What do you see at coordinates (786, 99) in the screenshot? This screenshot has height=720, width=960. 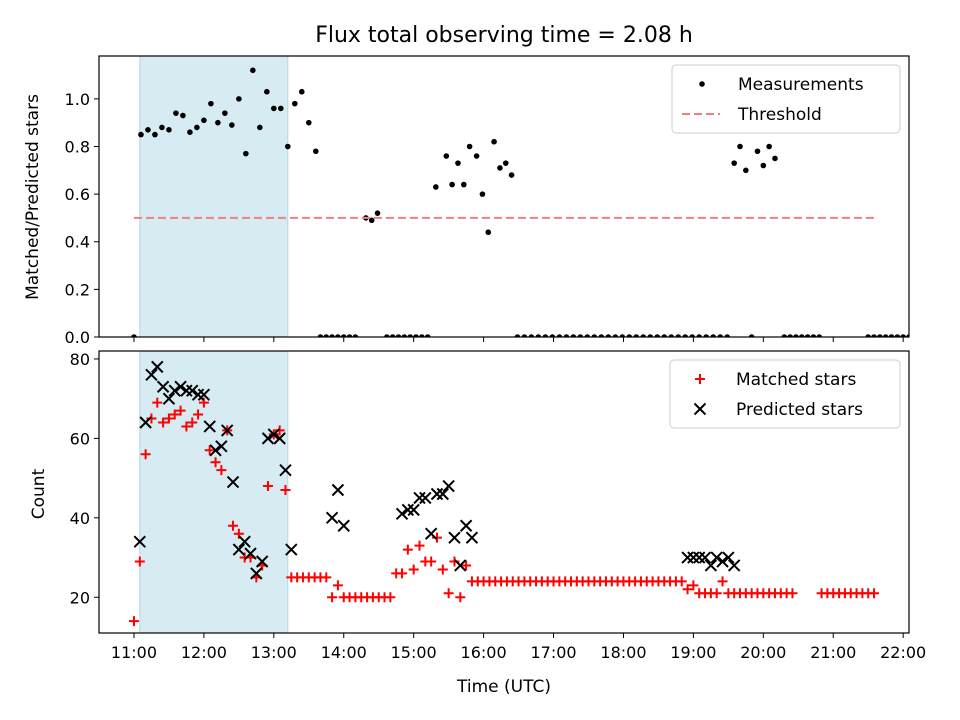 I see `legend-box` at bounding box center [786, 99].